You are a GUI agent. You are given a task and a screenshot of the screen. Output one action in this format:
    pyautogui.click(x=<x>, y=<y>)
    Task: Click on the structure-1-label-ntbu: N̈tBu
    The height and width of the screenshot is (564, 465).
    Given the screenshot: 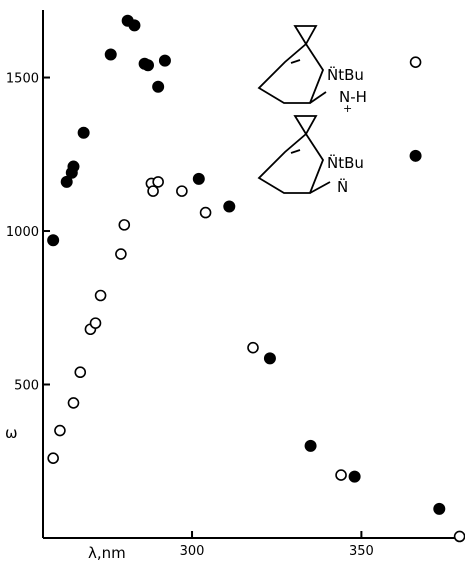 What is the action you would take?
    pyautogui.click(x=345, y=74)
    